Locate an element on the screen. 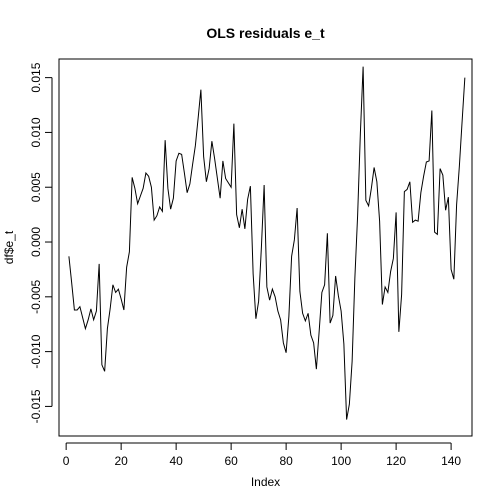  y-tick-label: -0.005 is located at coordinates (36, 296).